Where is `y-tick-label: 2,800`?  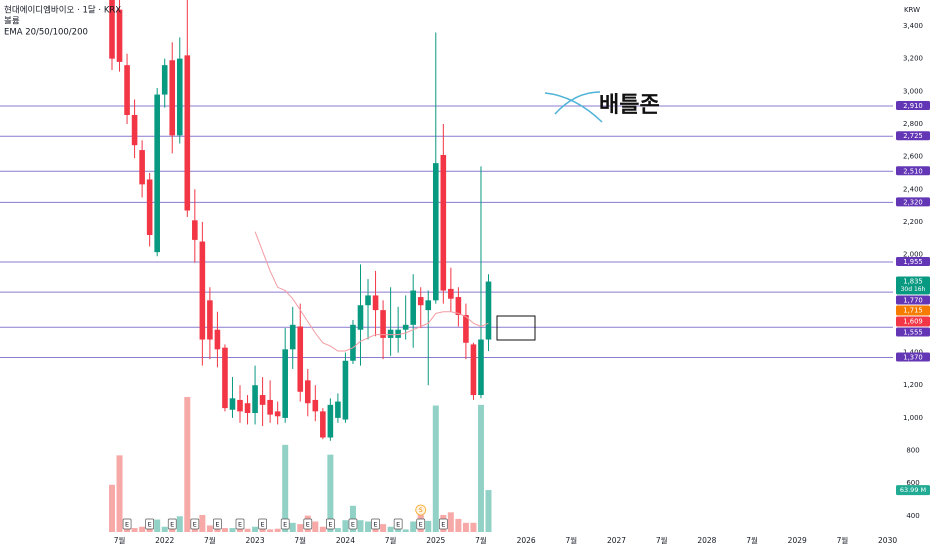
y-tick-label: 2,800 is located at coordinates (913, 124).